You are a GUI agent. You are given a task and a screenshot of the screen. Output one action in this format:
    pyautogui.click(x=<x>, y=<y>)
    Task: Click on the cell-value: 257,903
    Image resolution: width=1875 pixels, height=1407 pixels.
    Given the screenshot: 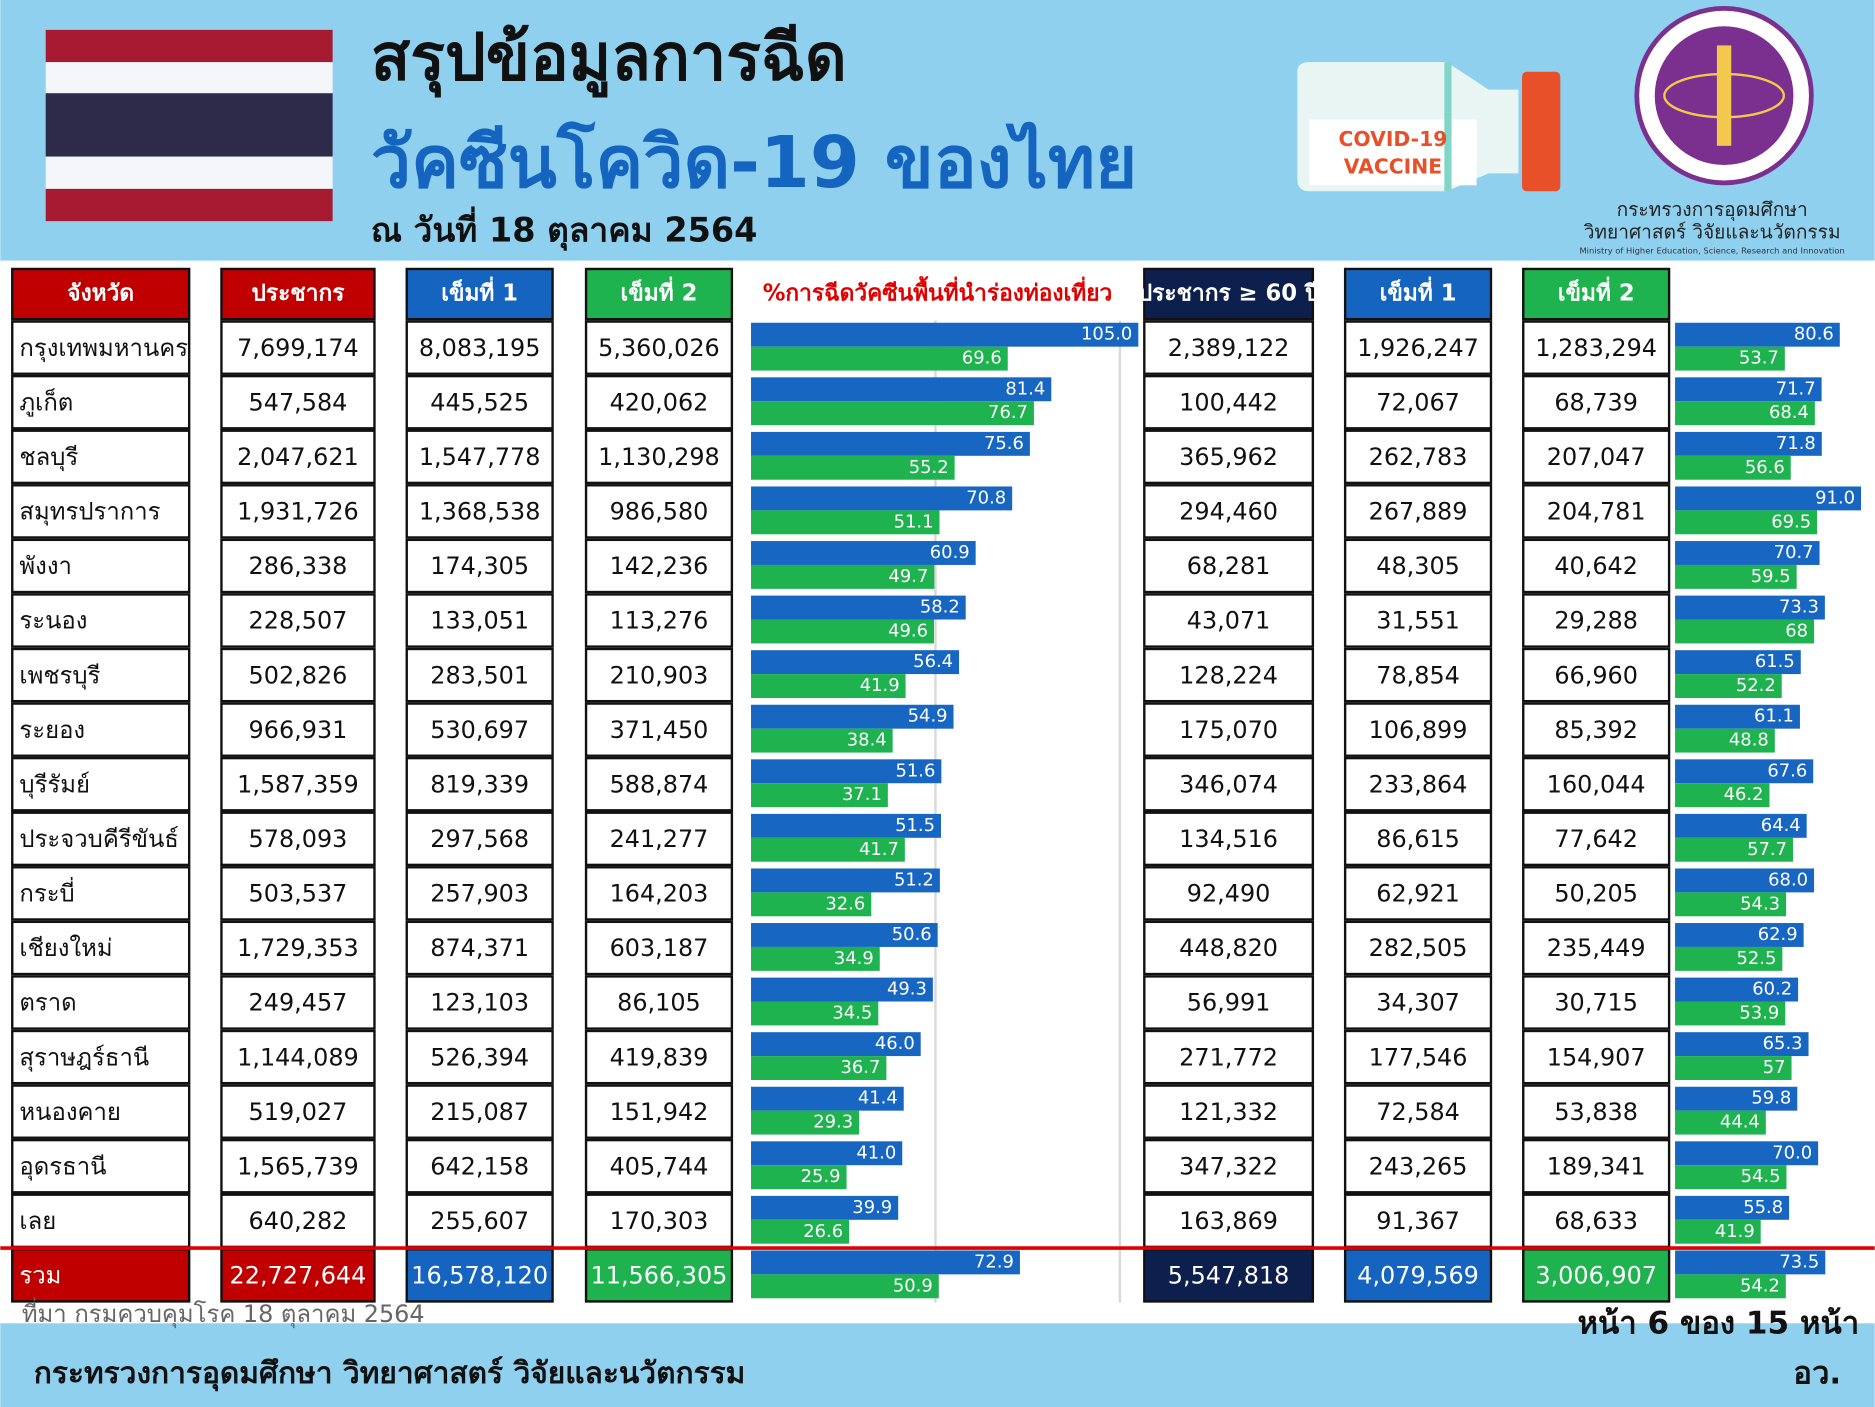 What is the action you would take?
    pyautogui.click(x=479, y=894)
    